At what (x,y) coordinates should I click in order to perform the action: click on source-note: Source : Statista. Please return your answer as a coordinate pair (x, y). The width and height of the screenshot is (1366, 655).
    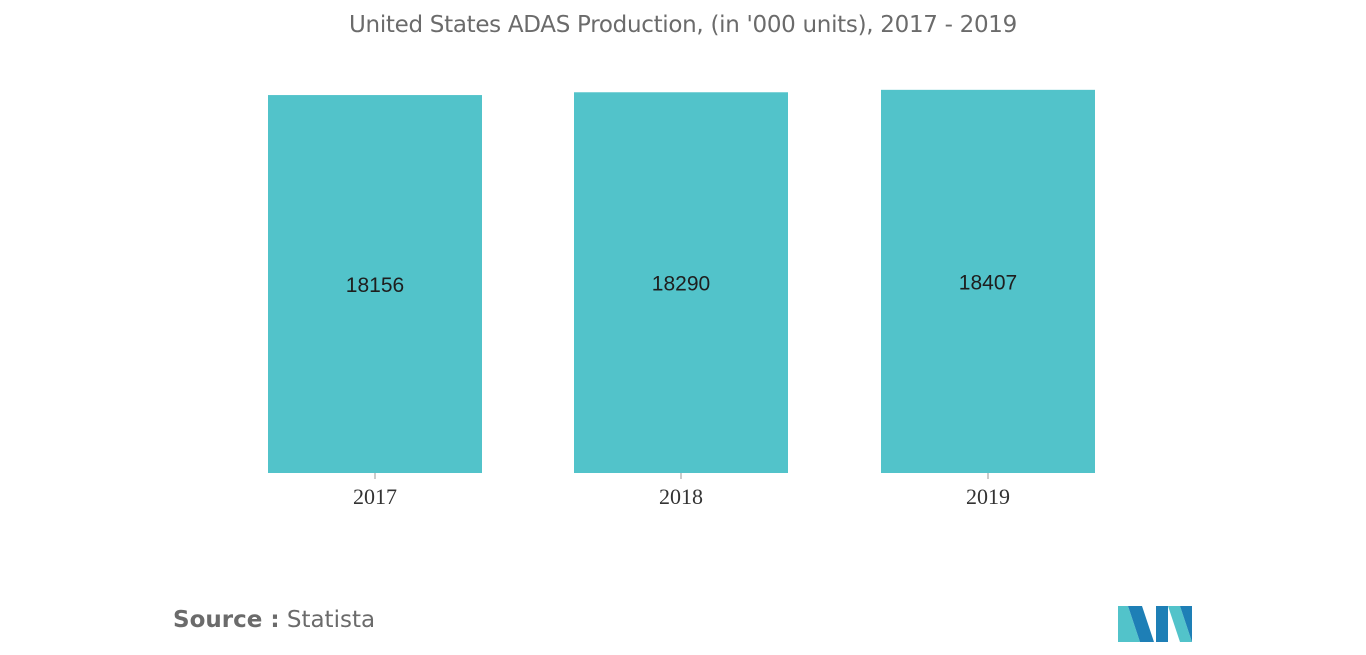
    Looking at the image, I should click on (274, 620).